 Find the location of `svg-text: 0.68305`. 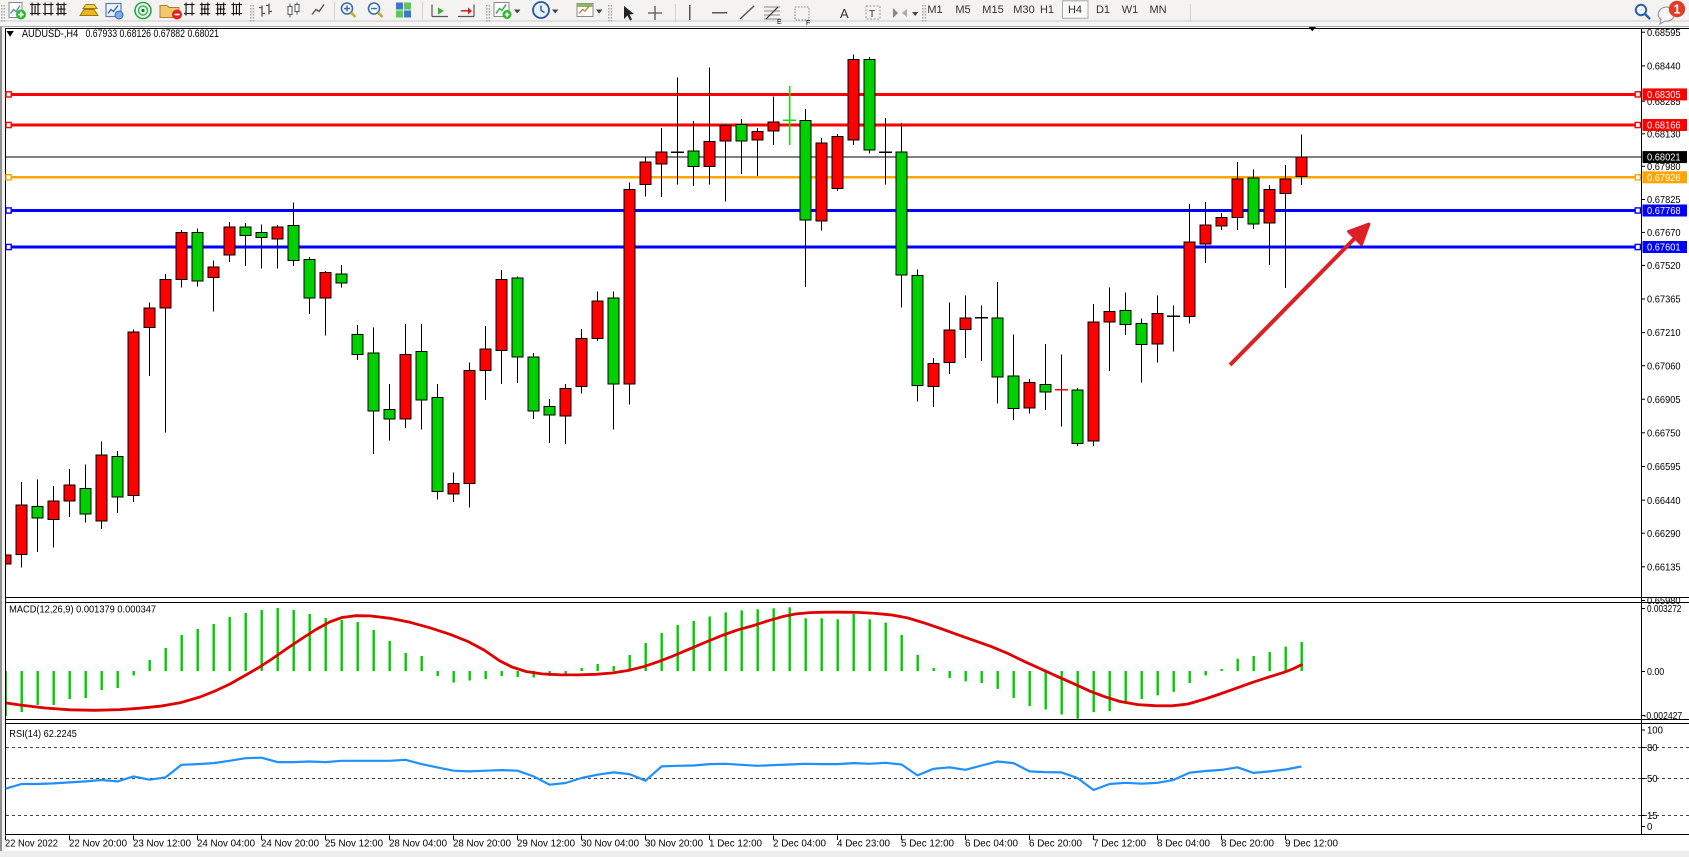

svg-text: 0.68305 is located at coordinates (1664, 95).